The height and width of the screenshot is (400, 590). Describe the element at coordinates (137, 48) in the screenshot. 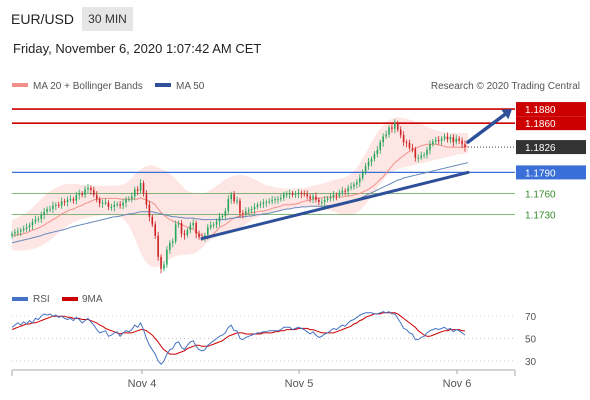

I see `datetime-label: Friday, November 6, 2020 1:07:42 AM CET` at that location.